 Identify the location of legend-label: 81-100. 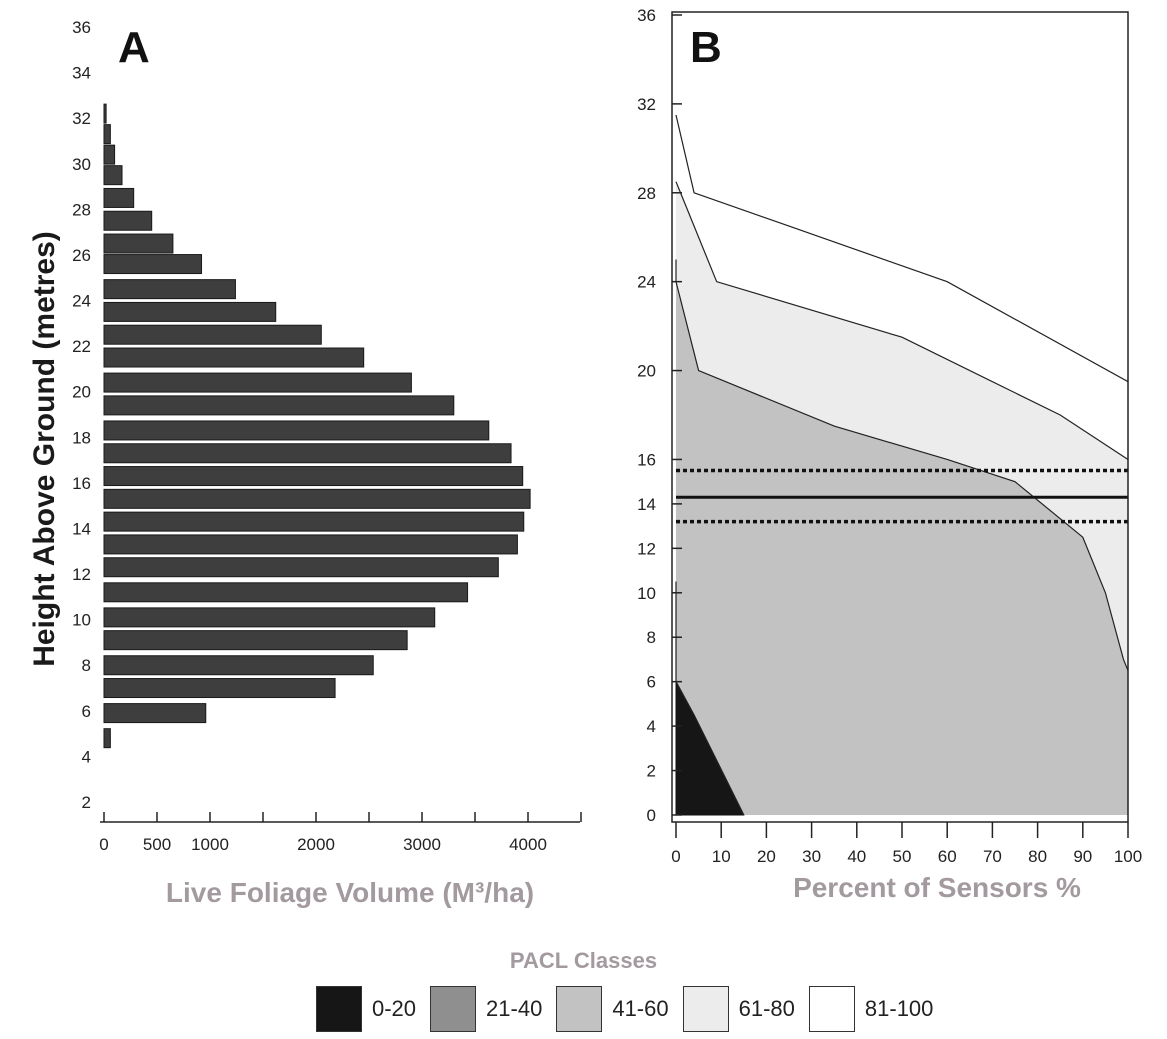
(899, 1008).